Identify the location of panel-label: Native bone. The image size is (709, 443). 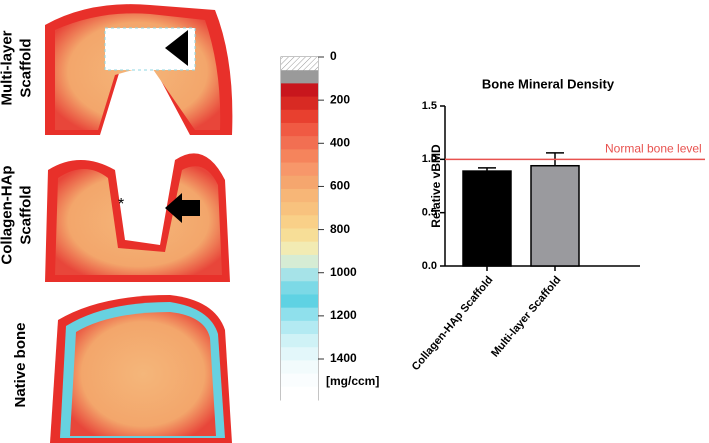
(20, 364).